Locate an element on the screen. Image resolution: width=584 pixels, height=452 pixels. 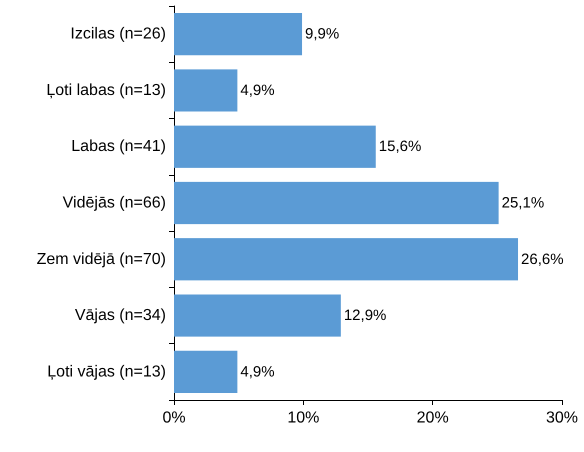
x-tick-label: 20% is located at coordinates (432, 418).